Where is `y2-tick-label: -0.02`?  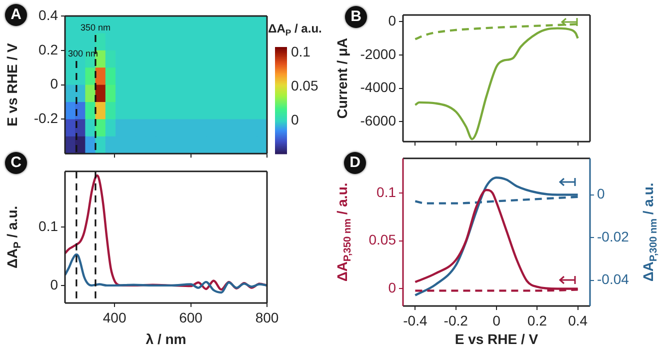
y2-tick-label: -0.02 is located at coordinates (613, 236).